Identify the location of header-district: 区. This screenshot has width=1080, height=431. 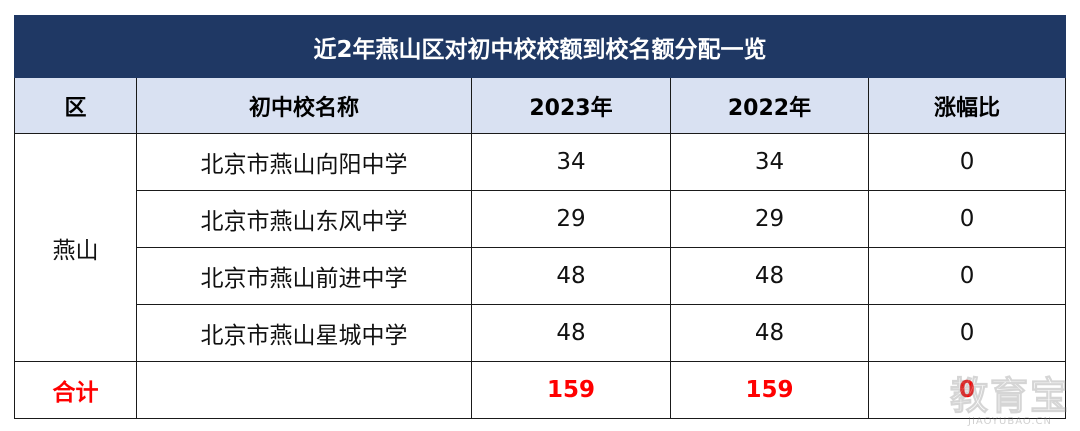
(75, 105).